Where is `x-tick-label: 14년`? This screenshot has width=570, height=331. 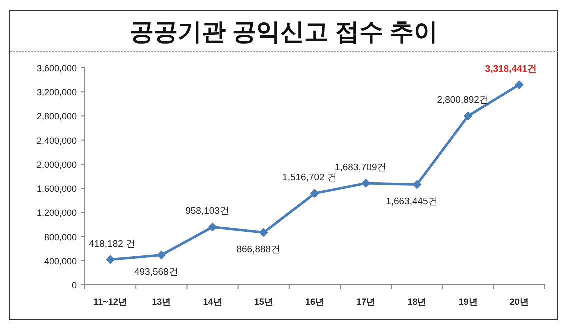
x-tick-label: 14년 is located at coordinates (212, 302).